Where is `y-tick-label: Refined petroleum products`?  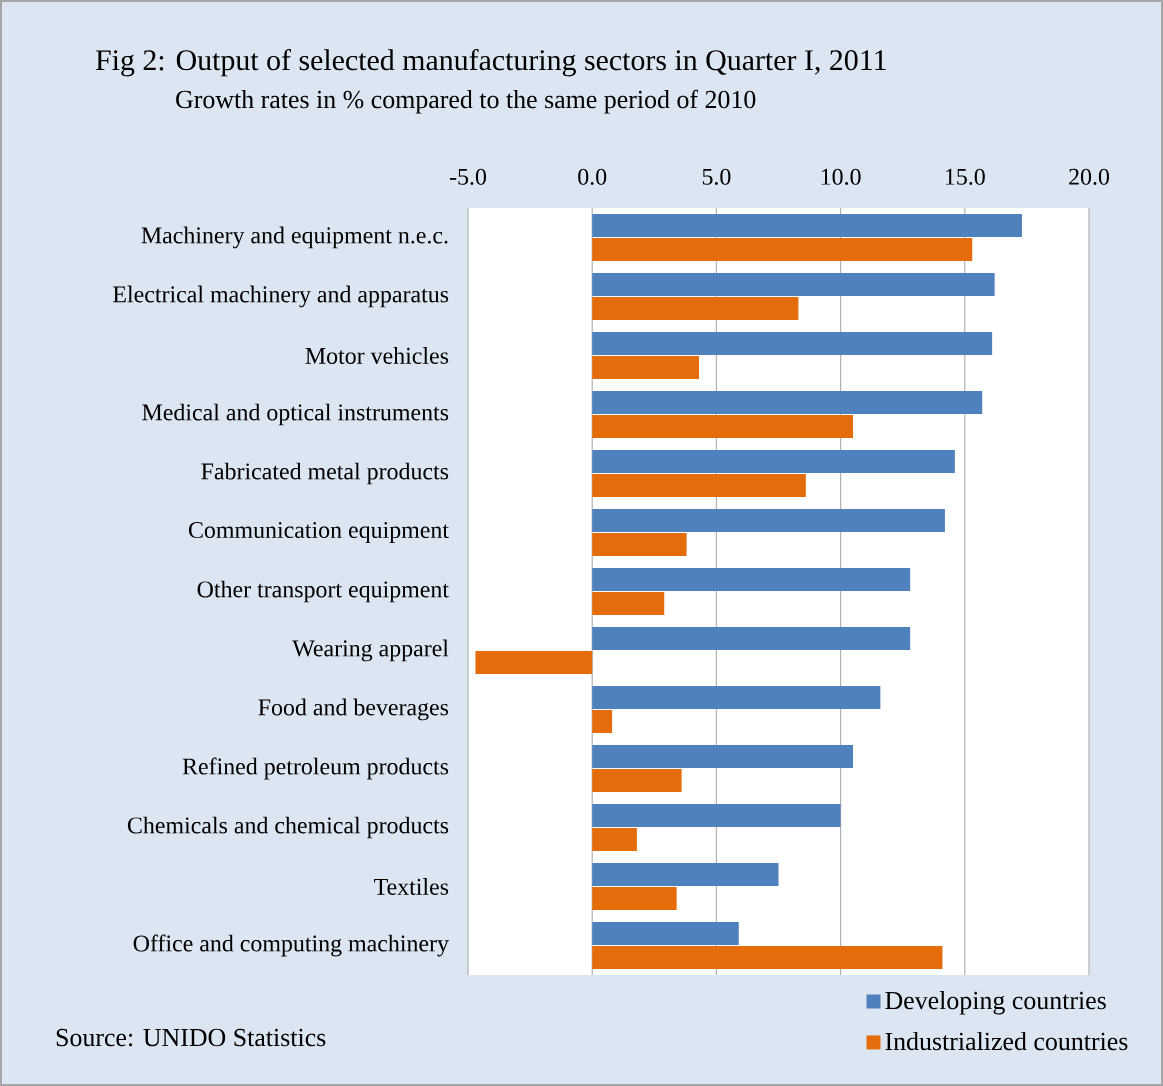
y-tick-label: Refined petroleum products is located at coordinates (315, 768).